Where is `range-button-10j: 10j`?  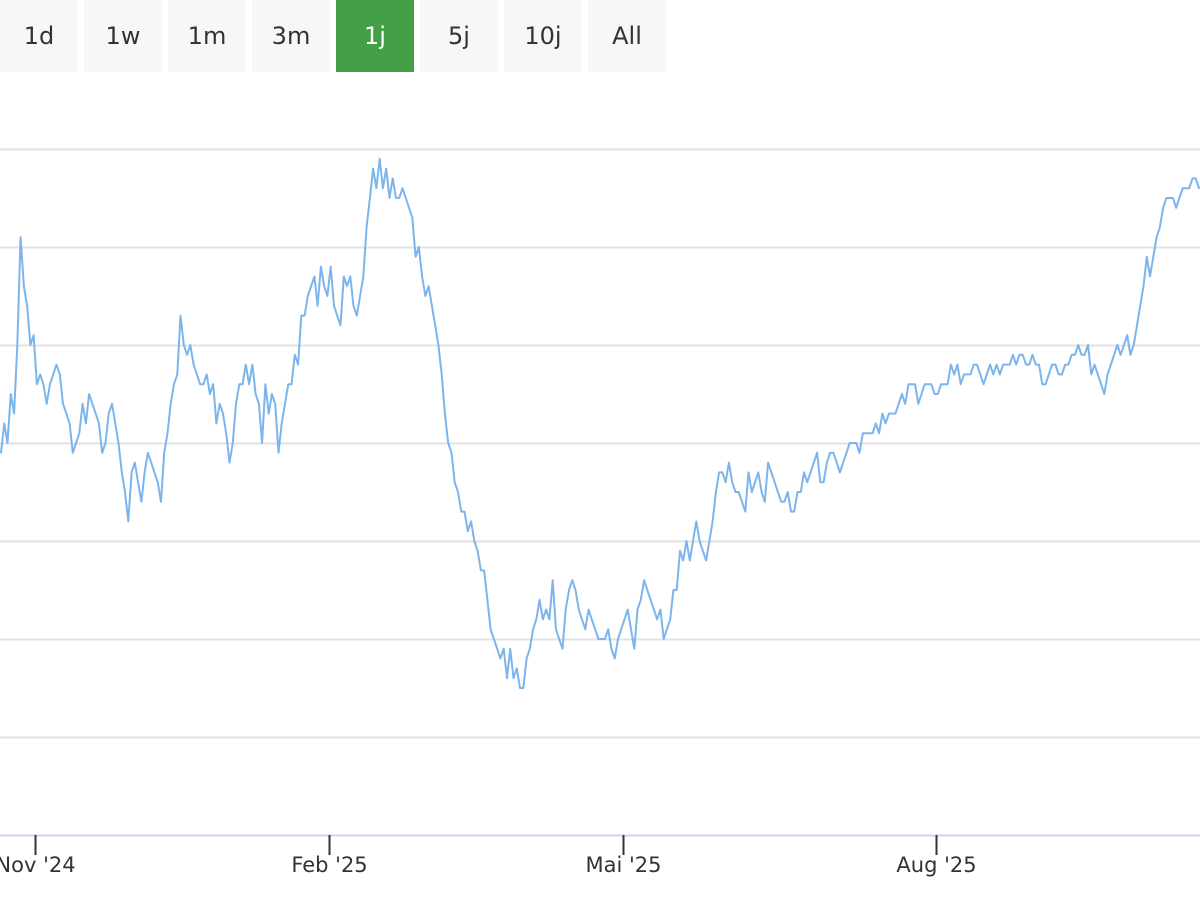
range-button-10j: 10j is located at coordinates (543, 36).